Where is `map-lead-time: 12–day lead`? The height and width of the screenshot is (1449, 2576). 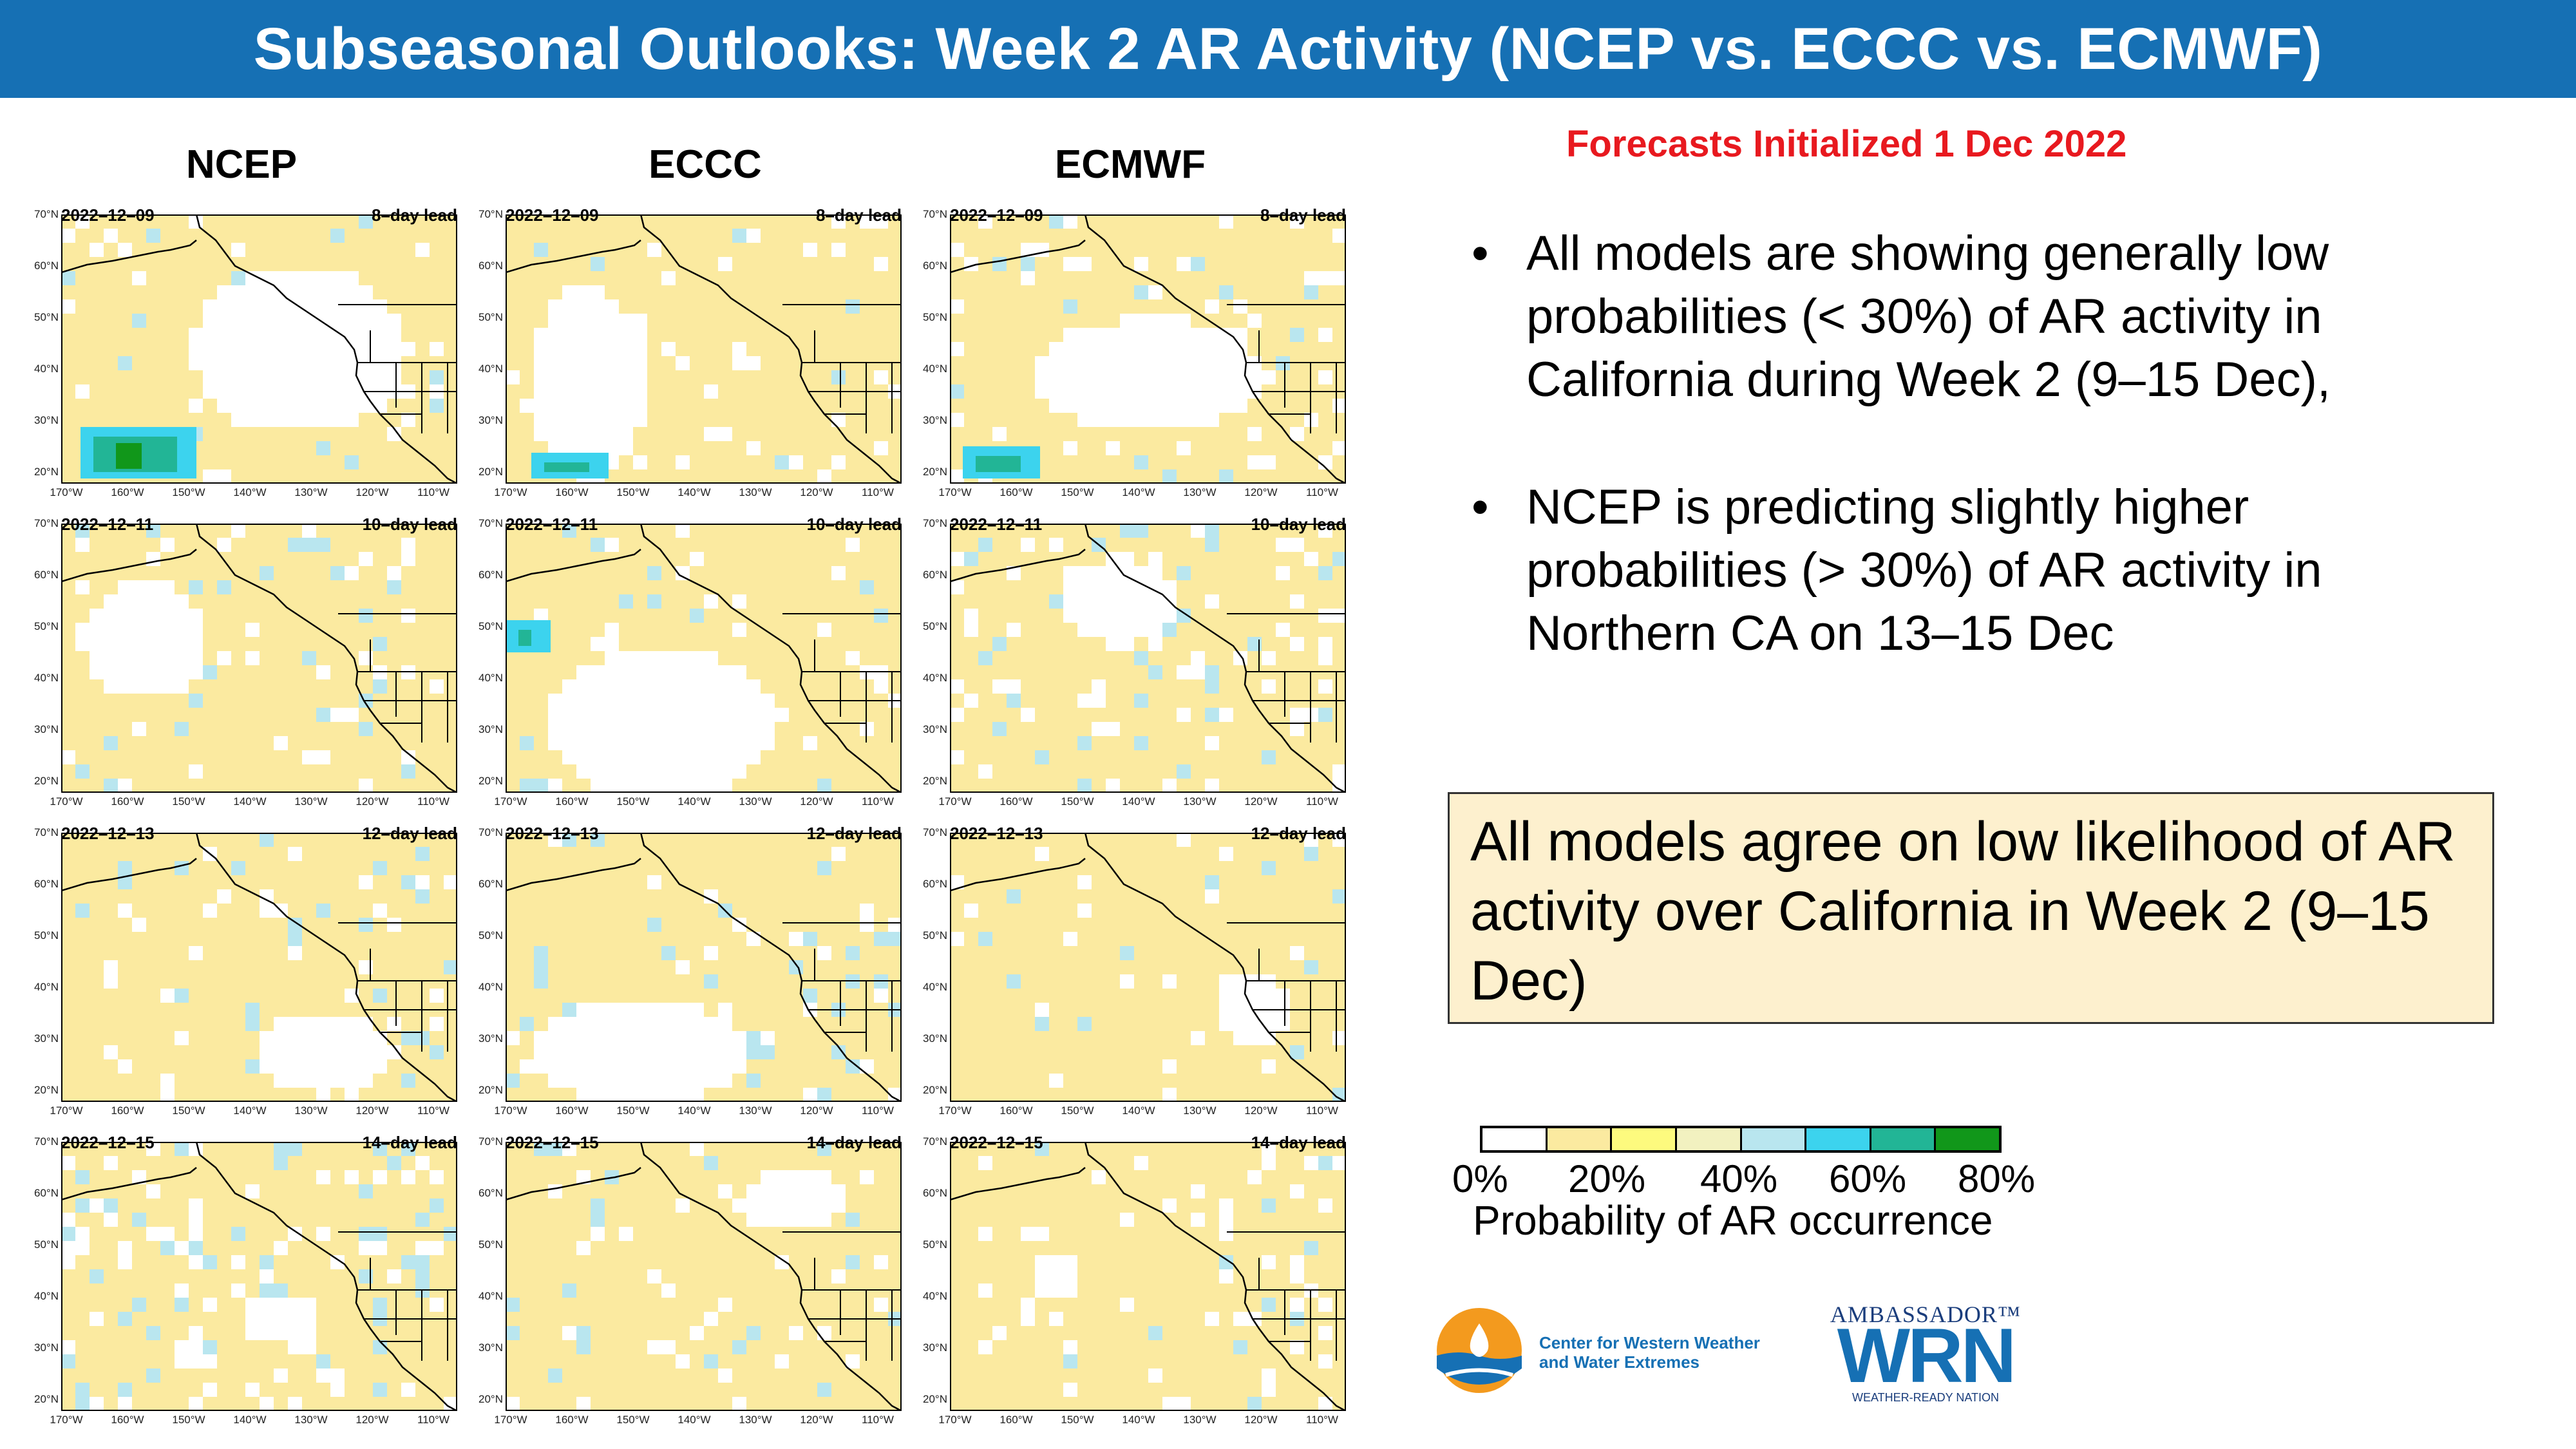 map-lead-time: 12–day lead is located at coordinates (854, 834).